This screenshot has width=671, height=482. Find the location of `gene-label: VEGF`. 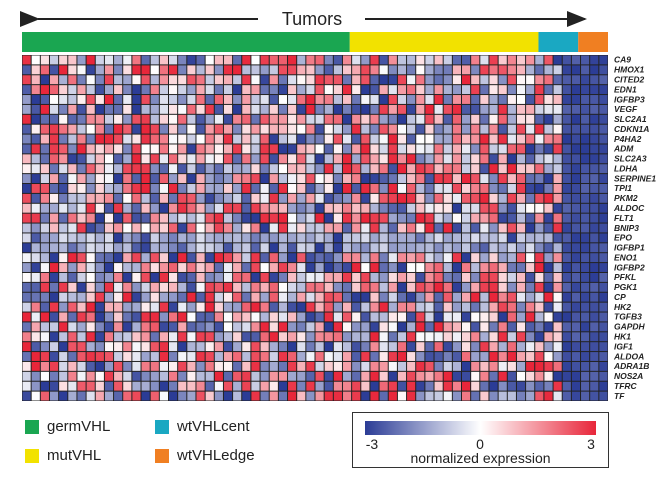

gene-label: VEGF is located at coordinates (626, 109).